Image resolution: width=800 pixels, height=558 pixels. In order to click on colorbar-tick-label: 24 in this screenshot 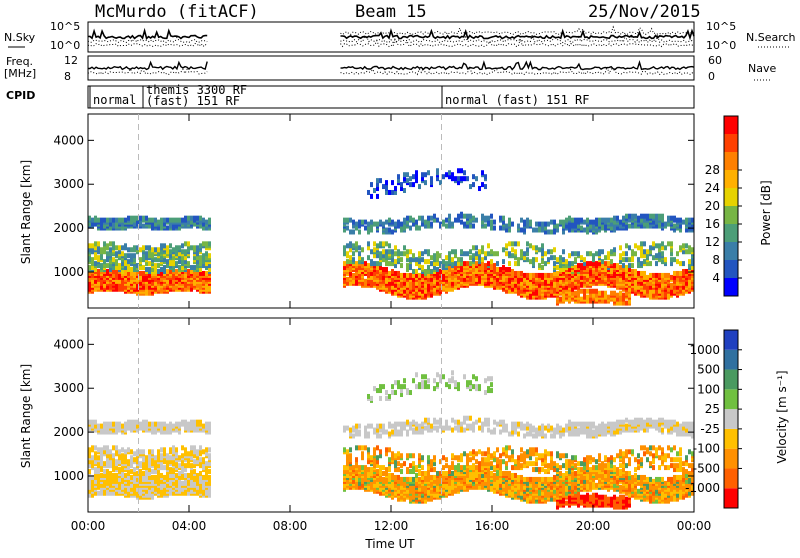, I will do `click(712, 188)`.